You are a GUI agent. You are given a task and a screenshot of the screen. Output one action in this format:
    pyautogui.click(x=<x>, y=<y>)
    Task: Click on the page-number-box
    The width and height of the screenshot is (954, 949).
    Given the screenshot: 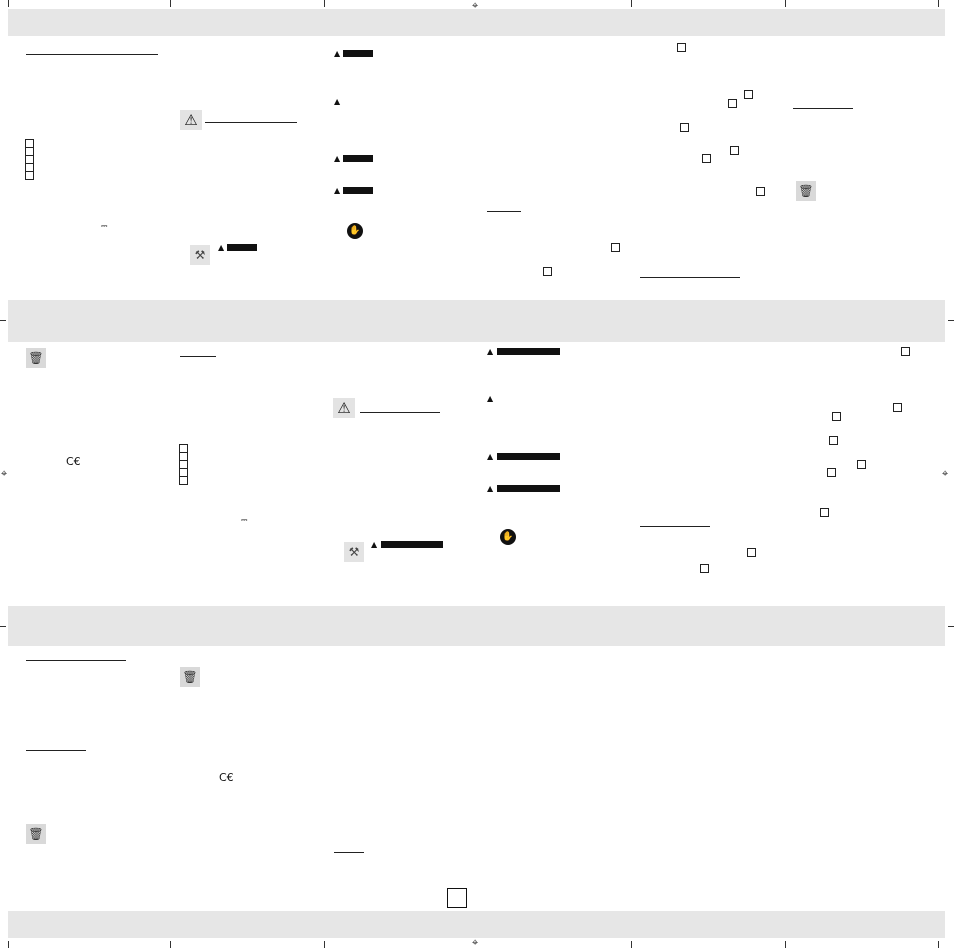 What is the action you would take?
    pyautogui.click(x=457, y=898)
    